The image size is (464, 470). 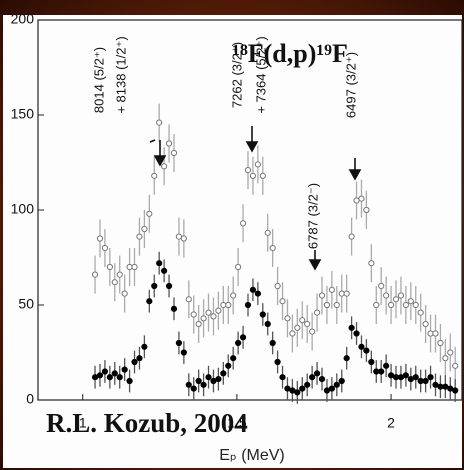 What do you see at coordinates (26, 304) in the screenshot?
I see `y-tick-label: 50` at bounding box center [26, 304].